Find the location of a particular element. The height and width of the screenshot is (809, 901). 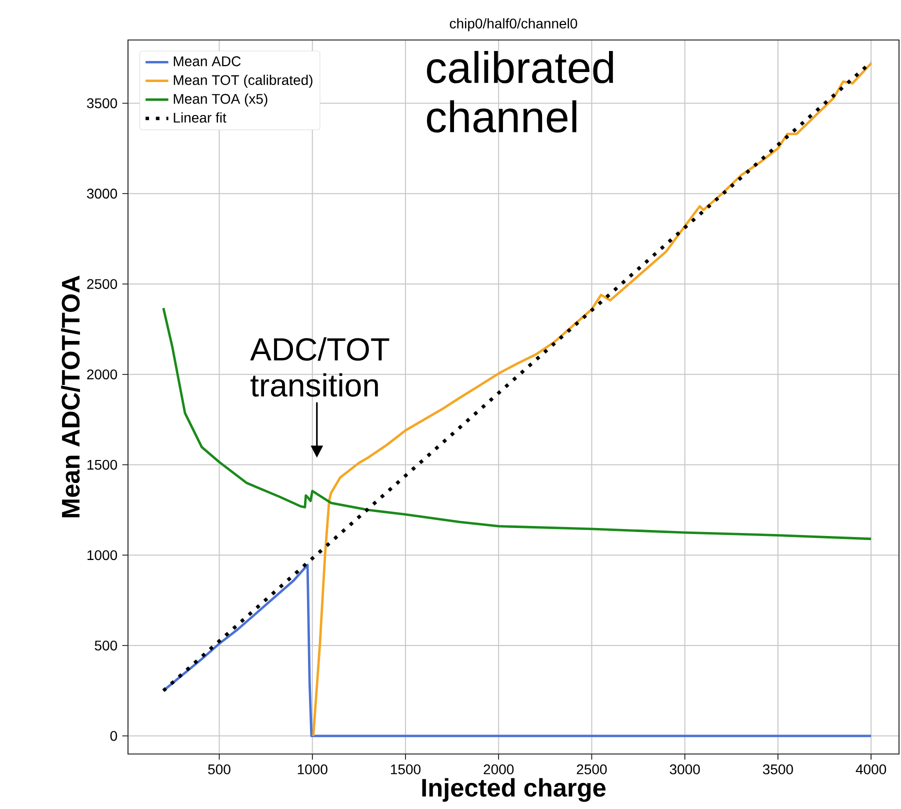

legend-label: Linear fit is located at coordinates (200, 117).